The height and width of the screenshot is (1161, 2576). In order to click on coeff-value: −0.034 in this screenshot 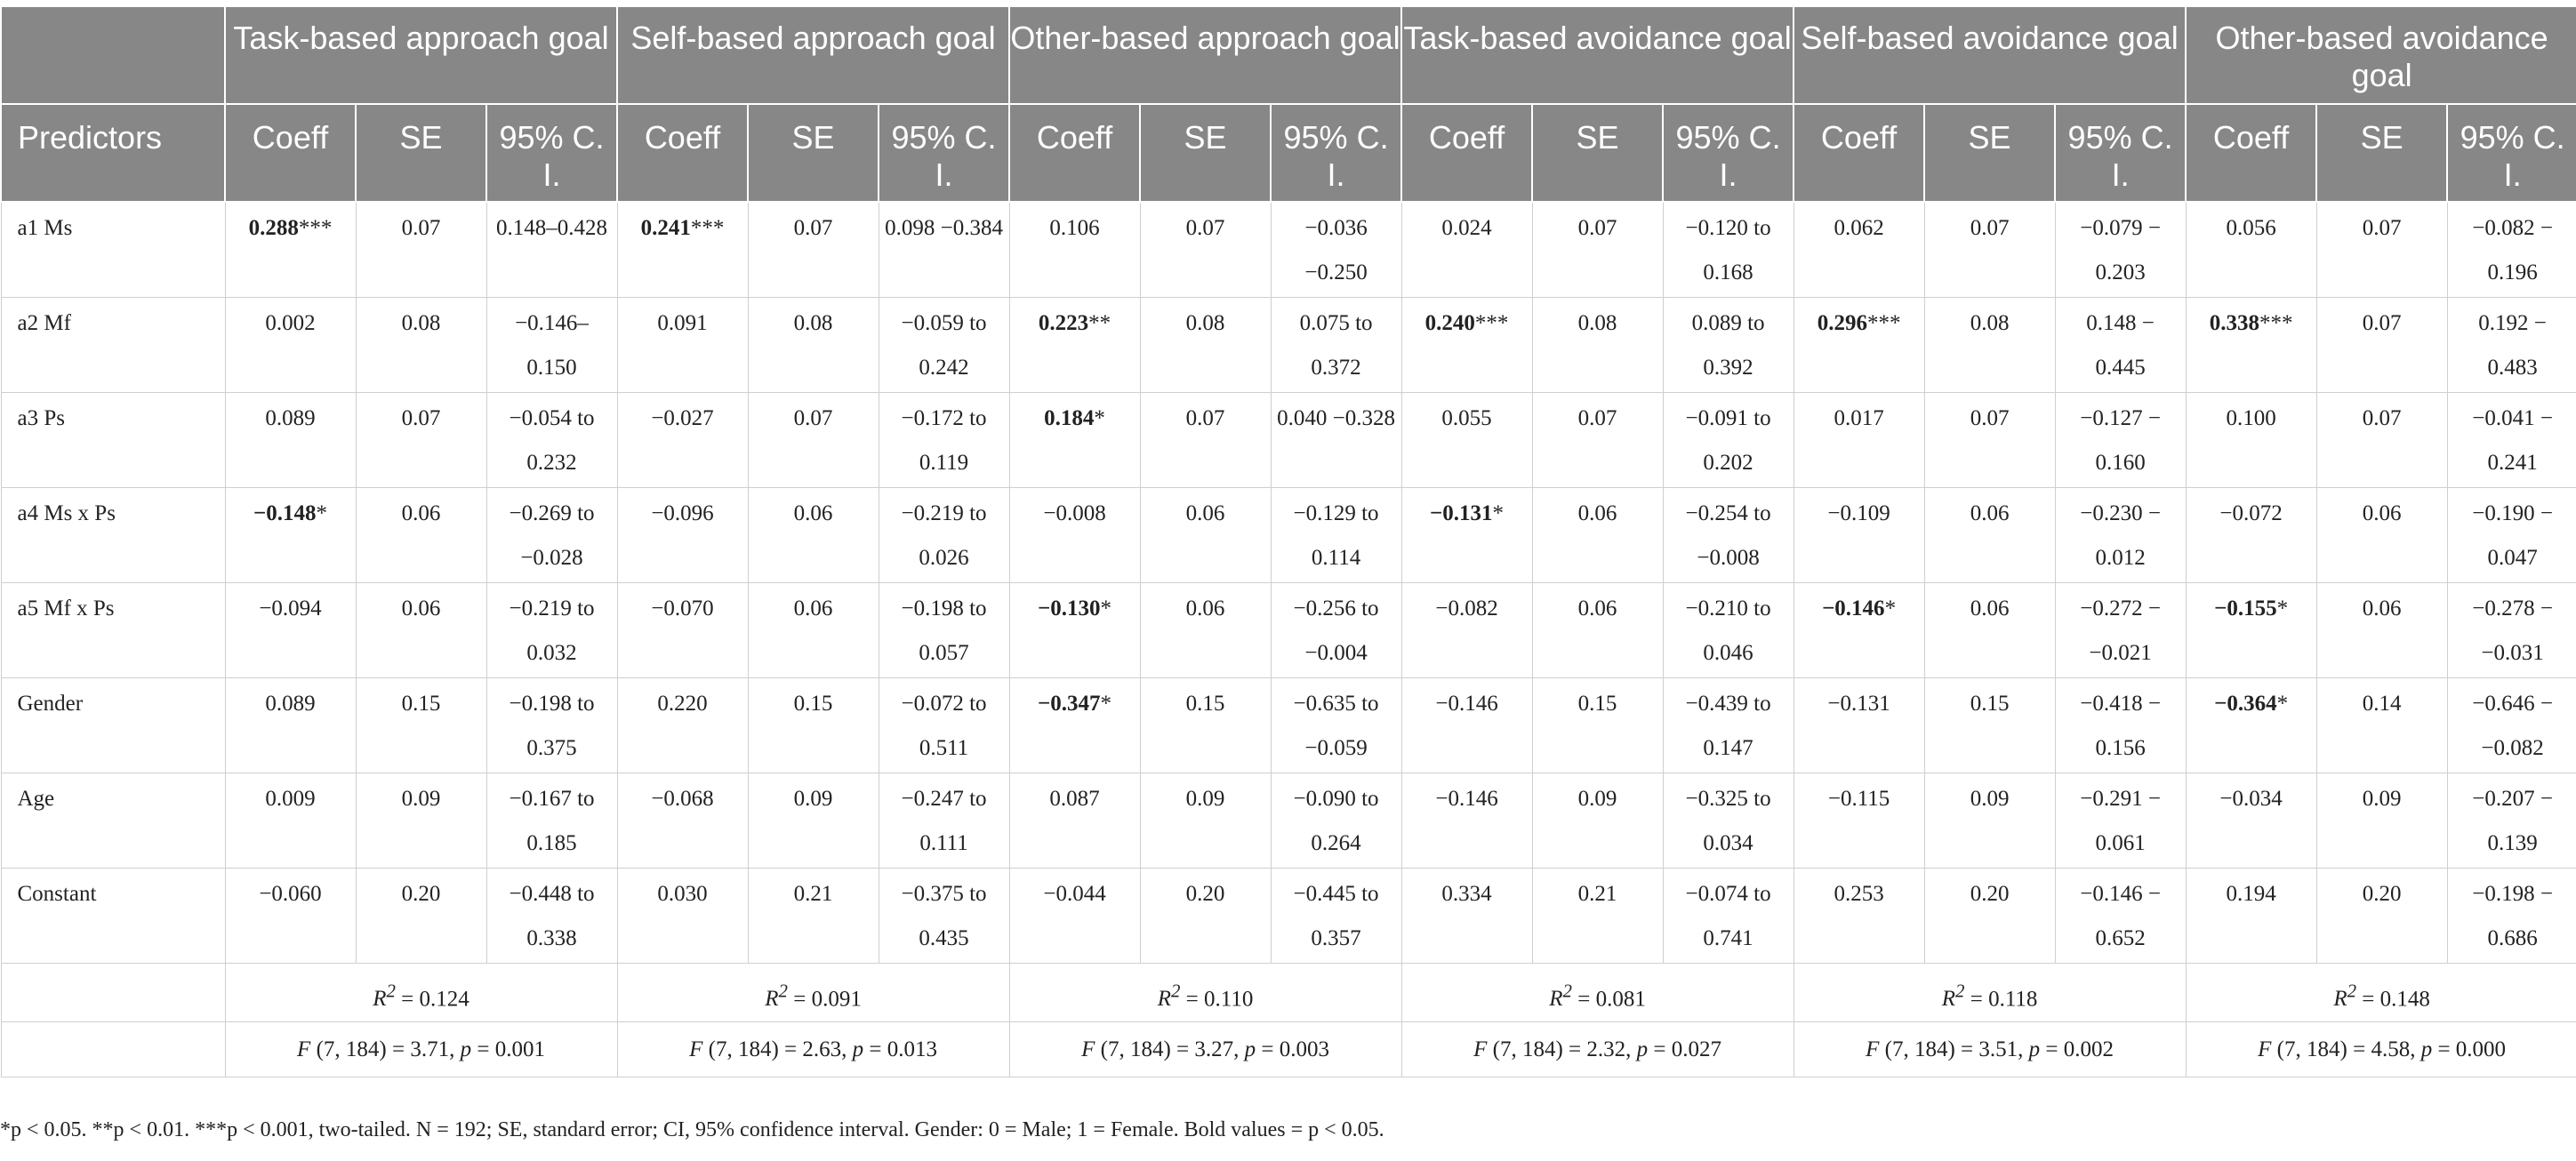, I will do `click(2251, 798)`.